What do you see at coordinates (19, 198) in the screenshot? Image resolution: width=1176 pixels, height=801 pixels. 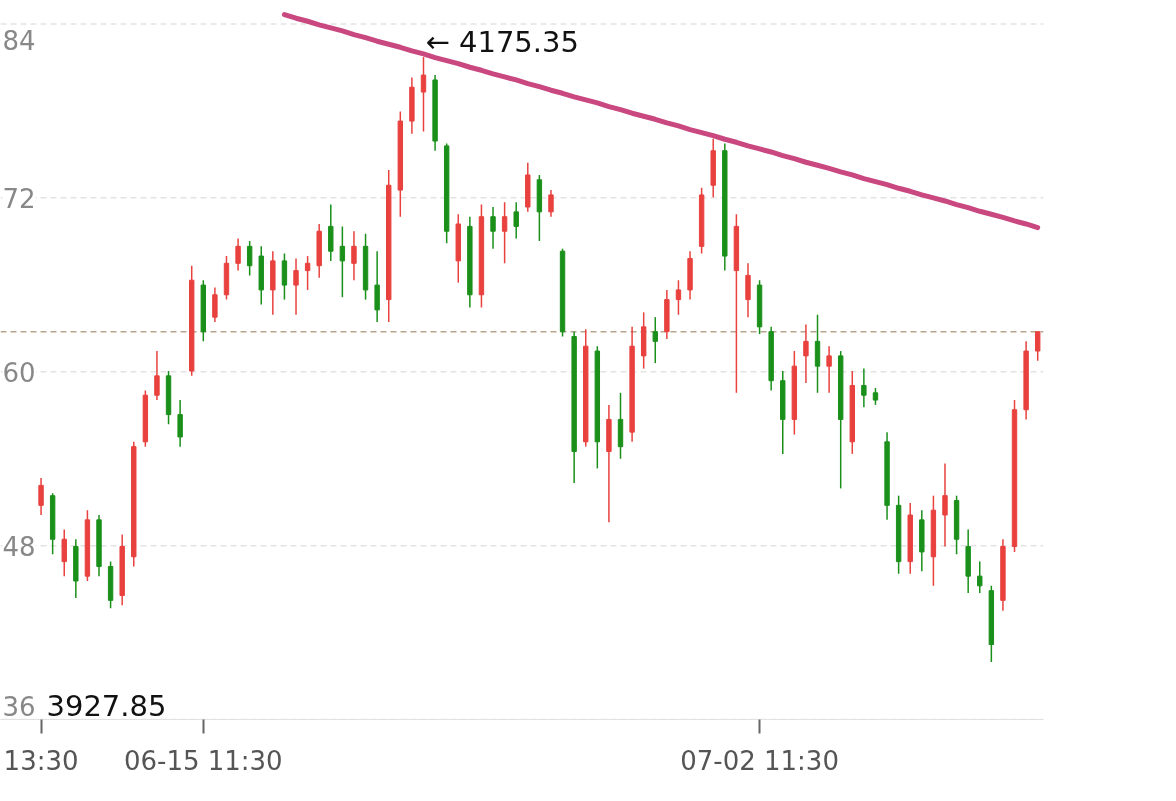 I see `annotation: 72` at bounding box center [19, 198].